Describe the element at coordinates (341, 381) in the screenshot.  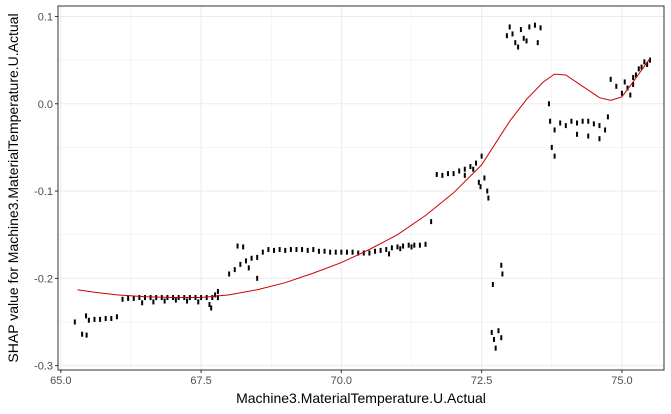
I see `x-tick-label: 70.0` at that location.